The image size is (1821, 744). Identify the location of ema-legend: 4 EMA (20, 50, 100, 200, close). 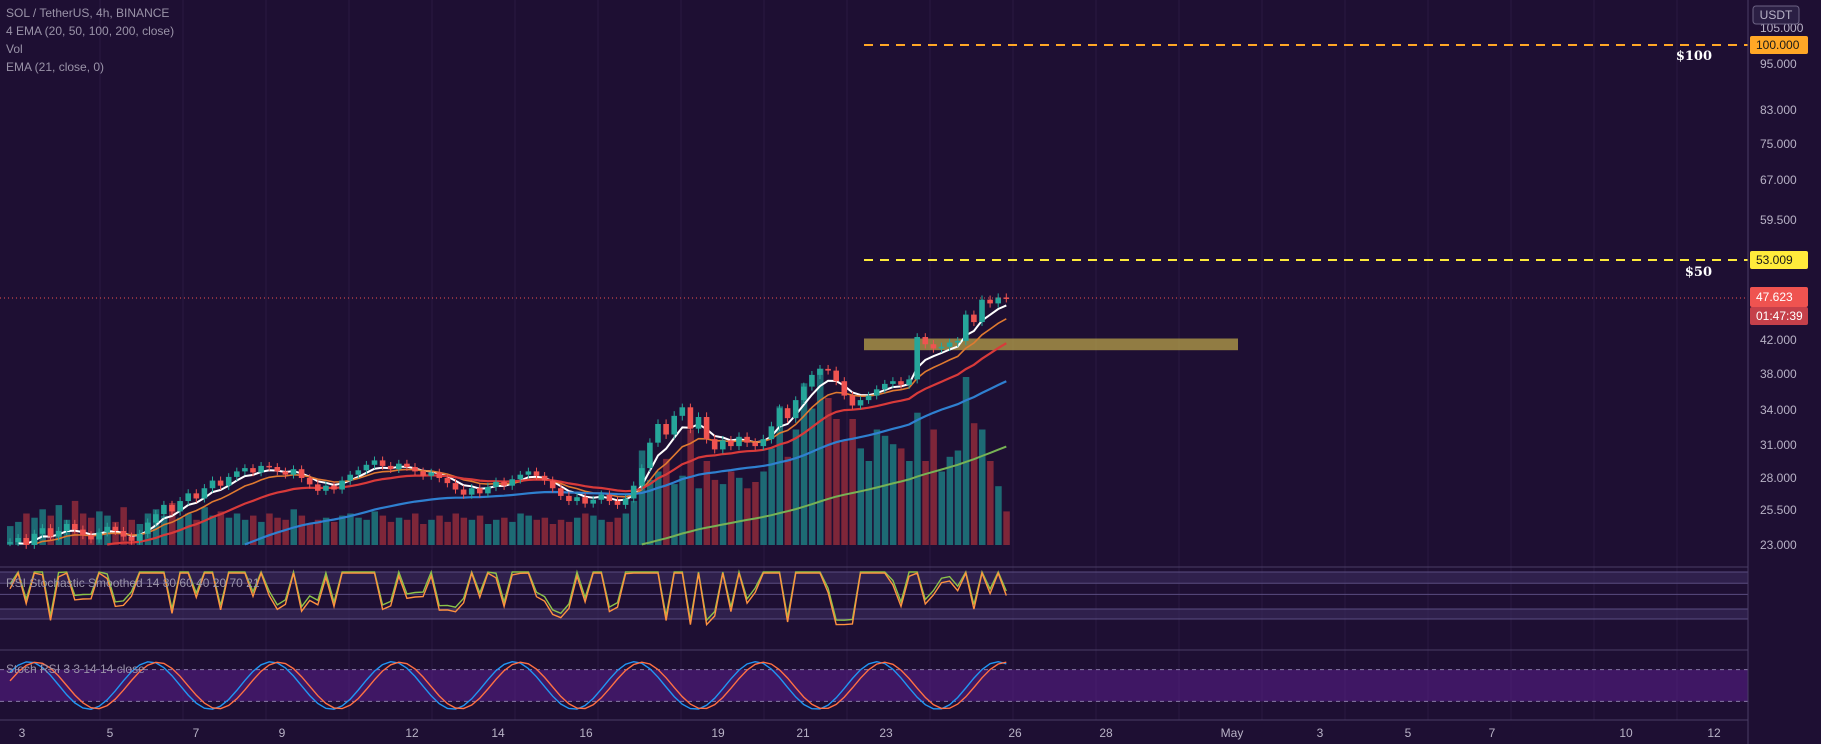
(90, 31).